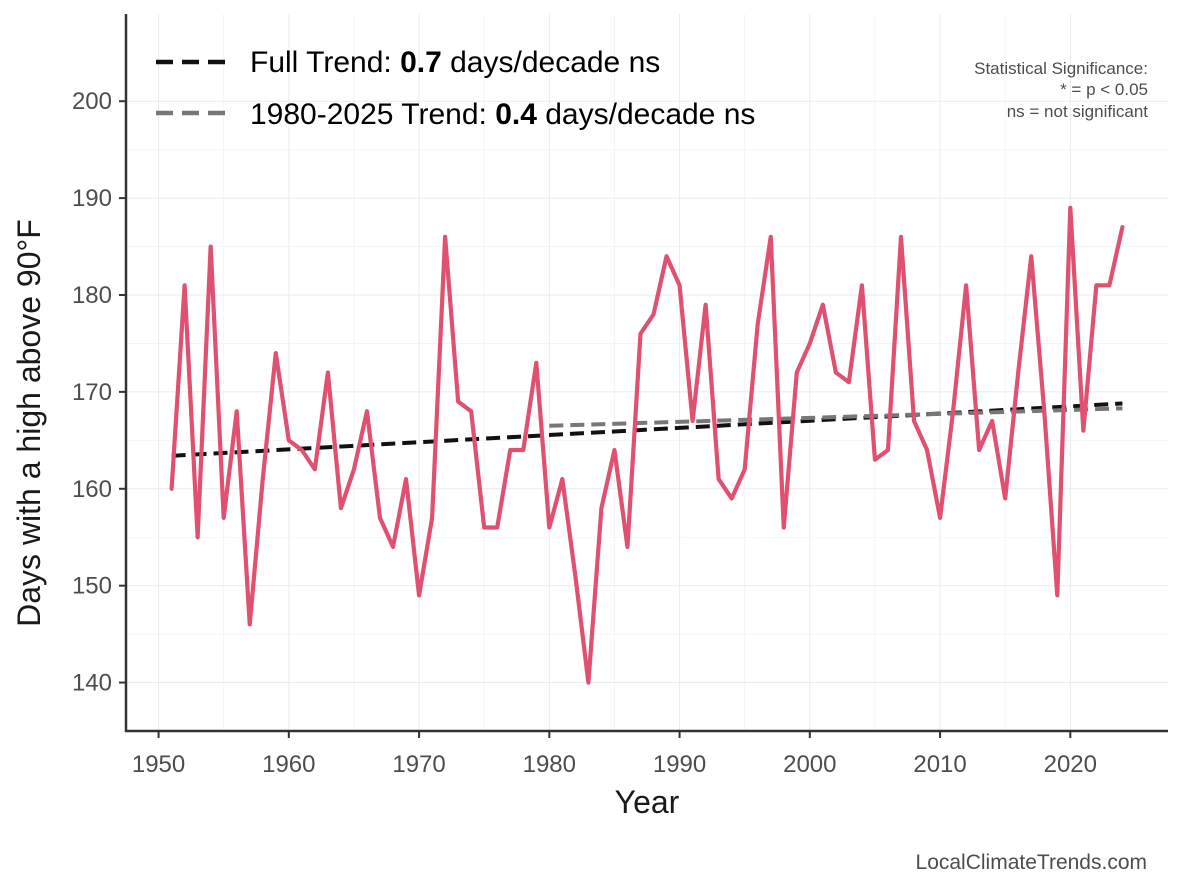  What do you see at coordinates (325, 62) in the screenshot?
I see `legend-full-prefix: Full Trend:` at bounding box center [325, 62].